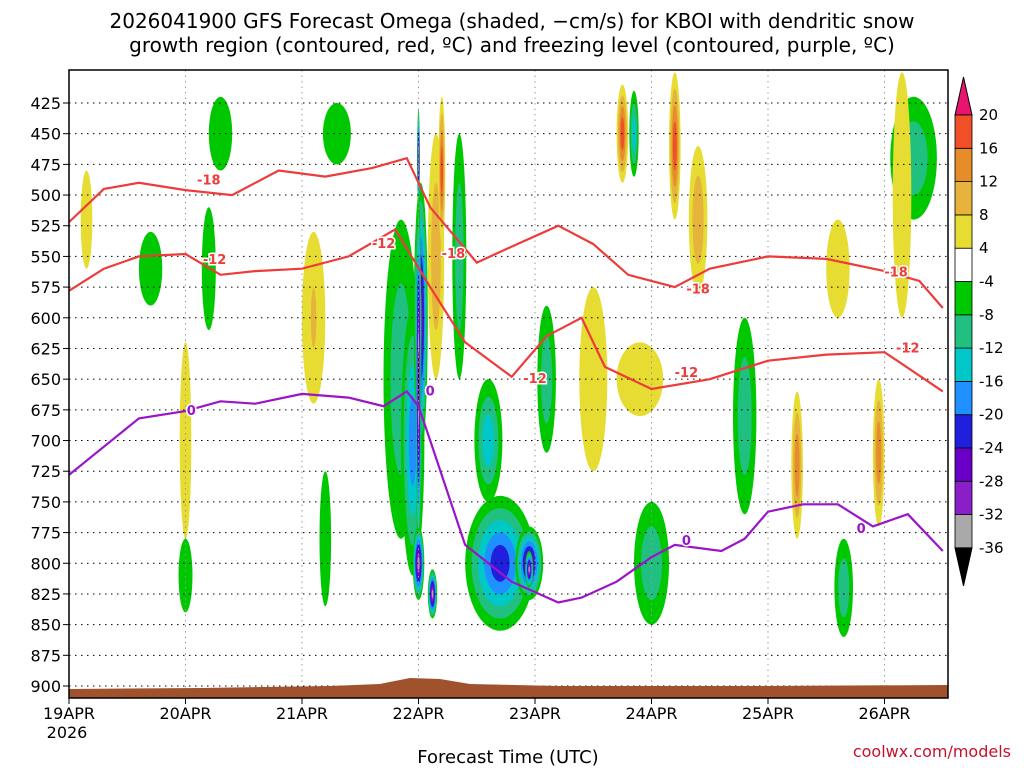  What do you see at coordinates (45, 410) in the screenshot?
I see `y-tick-label: 675` at bounding box center [45, 410].